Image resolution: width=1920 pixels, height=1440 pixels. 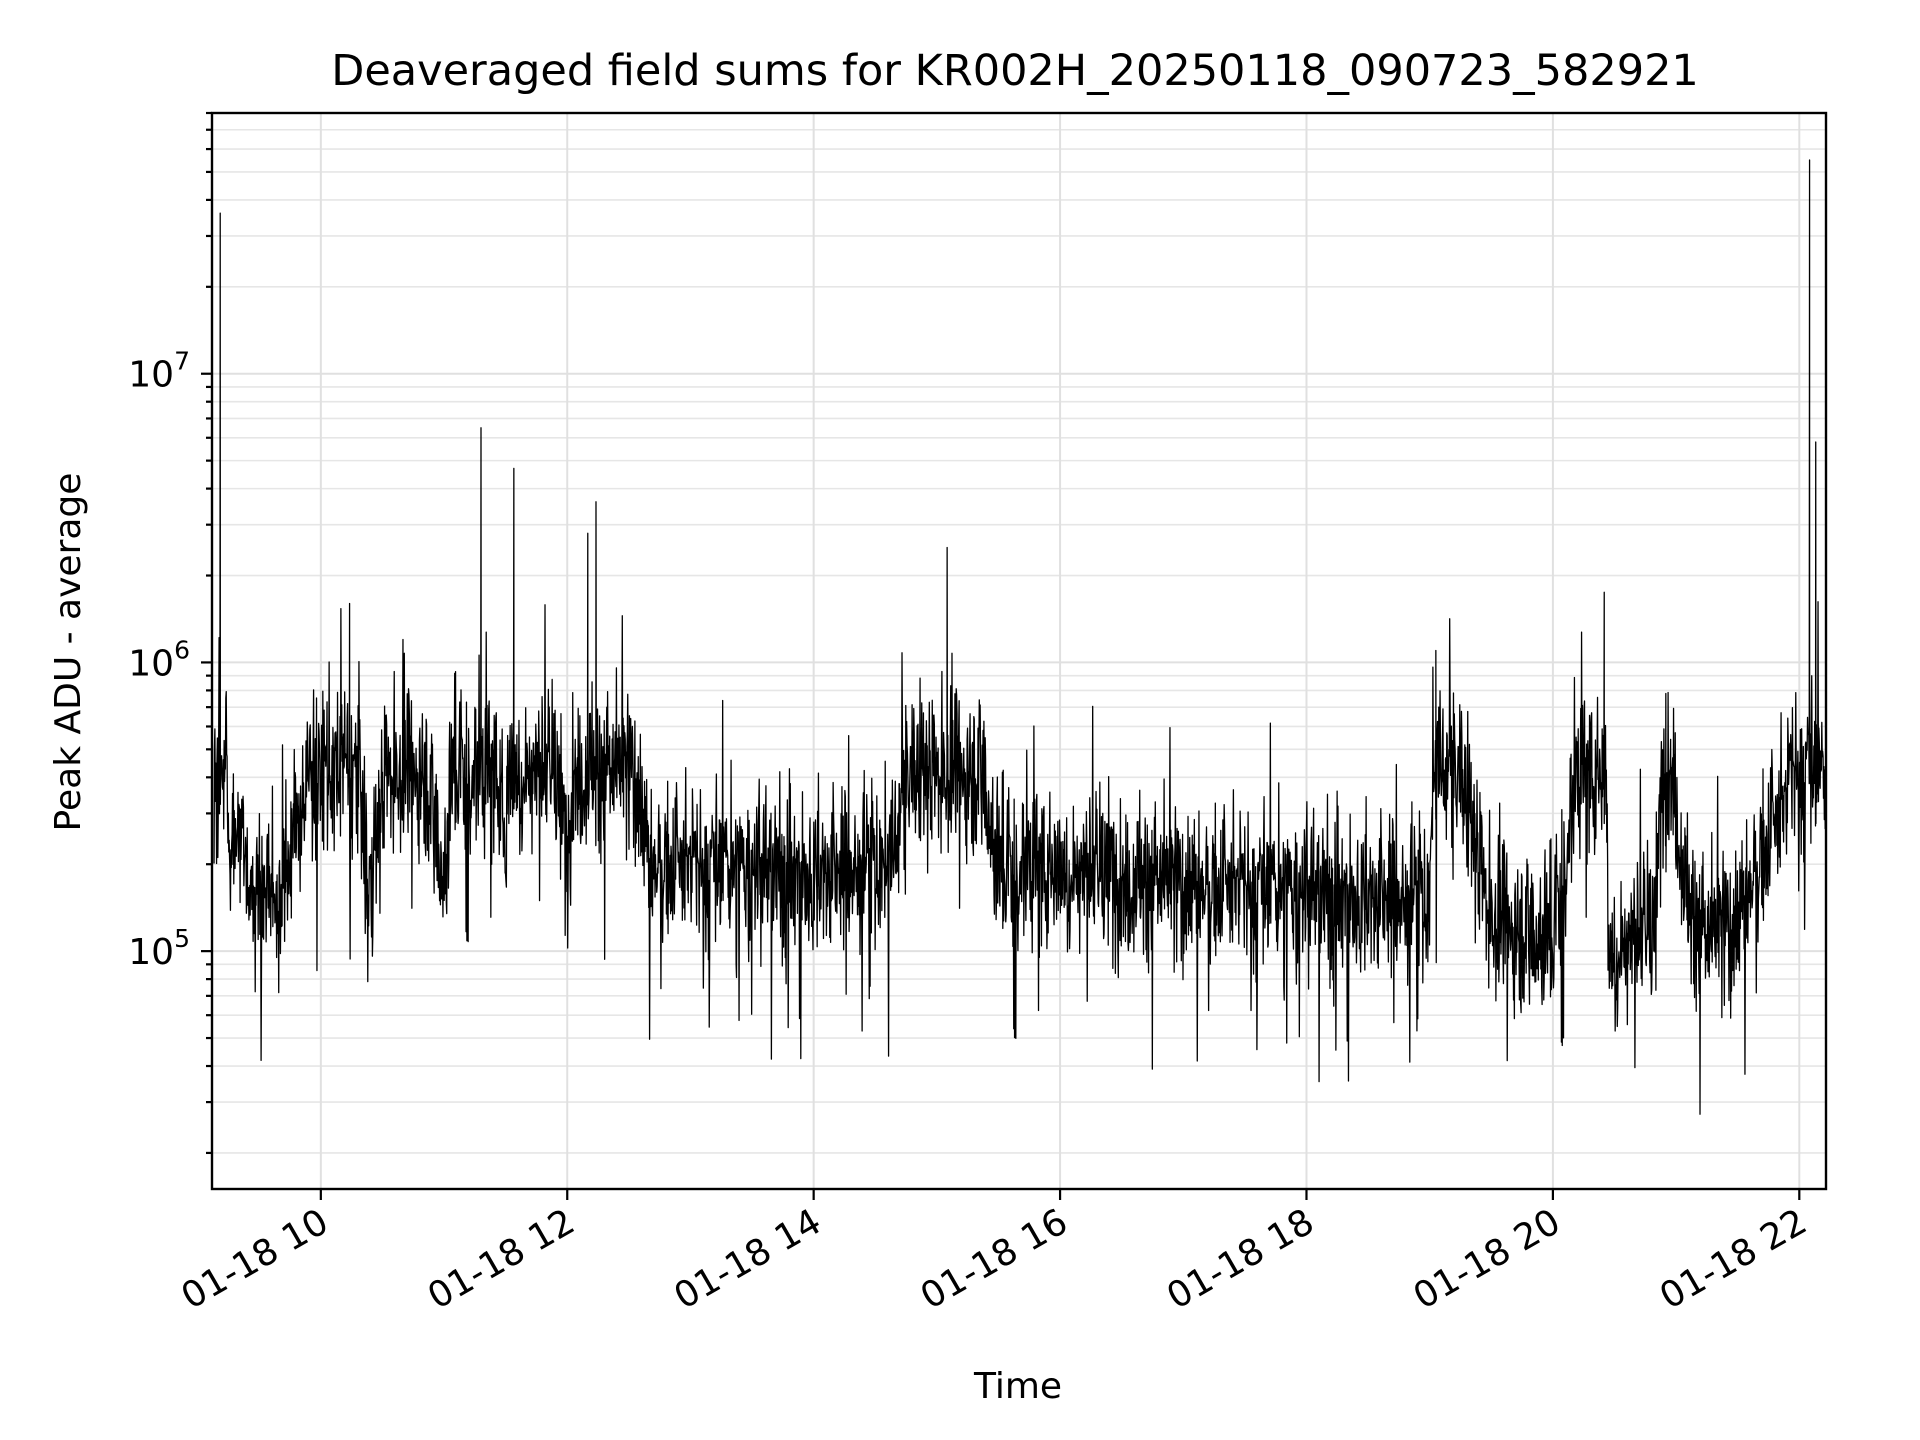 I want to click on y-tick-label: 10⁶, so click(x=159, y=659).